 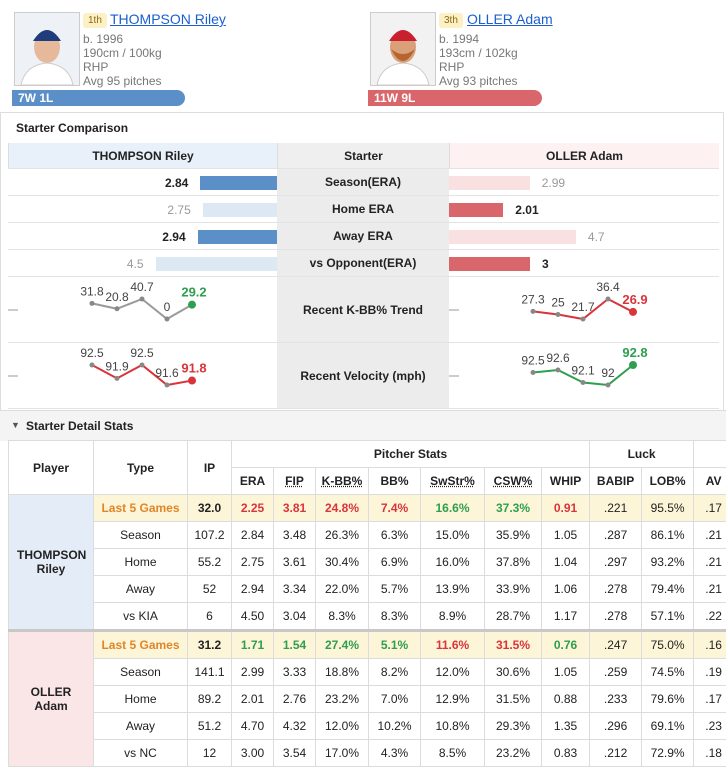 I want to click on stat-cell: 3.48, so click(x=294, y=535).